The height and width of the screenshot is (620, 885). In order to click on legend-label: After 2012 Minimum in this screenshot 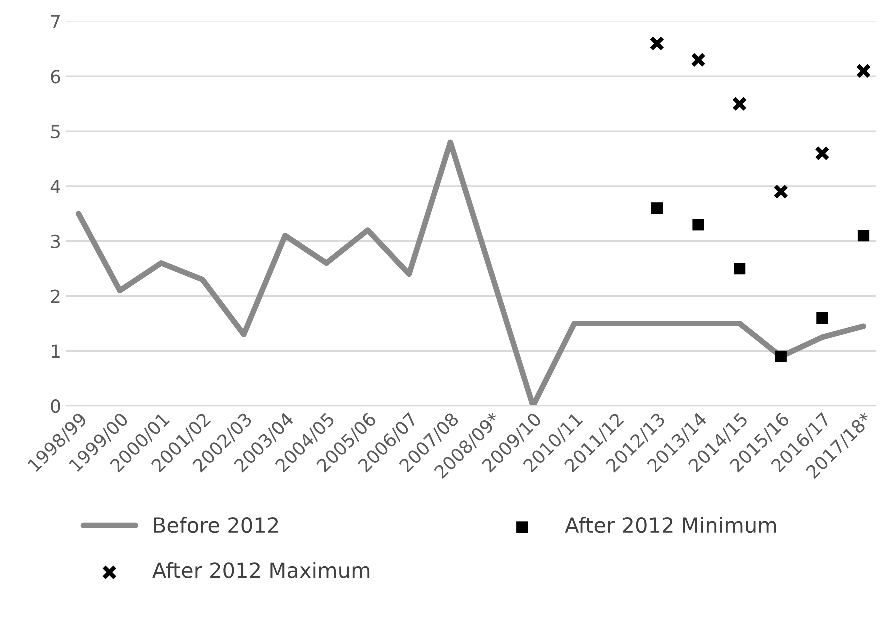, I will do `click(670, 525)`.